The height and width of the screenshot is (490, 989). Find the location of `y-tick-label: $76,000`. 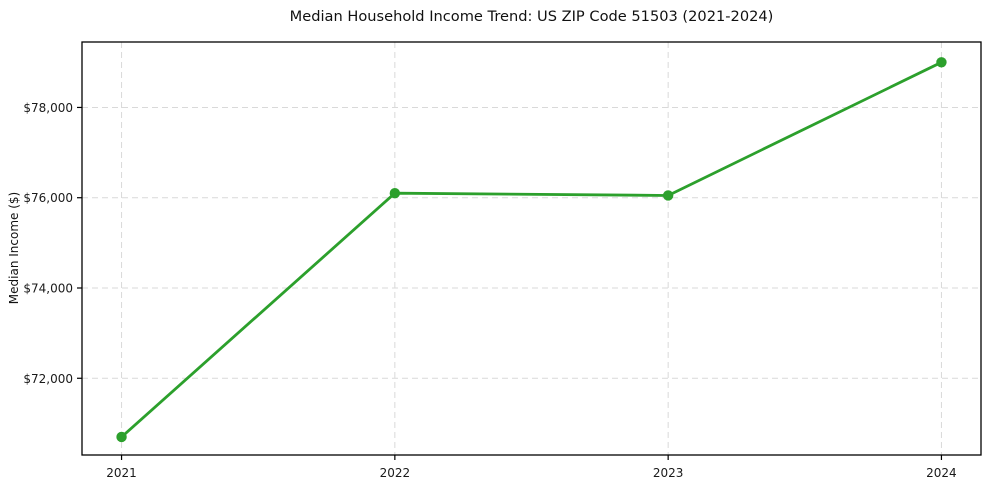

y-tick-label: $76,000 is located at coordinates (48, 198).